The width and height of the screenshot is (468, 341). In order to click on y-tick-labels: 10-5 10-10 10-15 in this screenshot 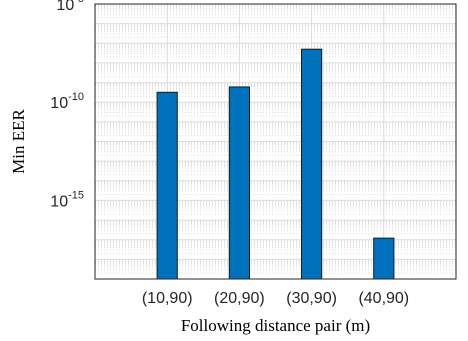, I will do `click(67, 105)`.